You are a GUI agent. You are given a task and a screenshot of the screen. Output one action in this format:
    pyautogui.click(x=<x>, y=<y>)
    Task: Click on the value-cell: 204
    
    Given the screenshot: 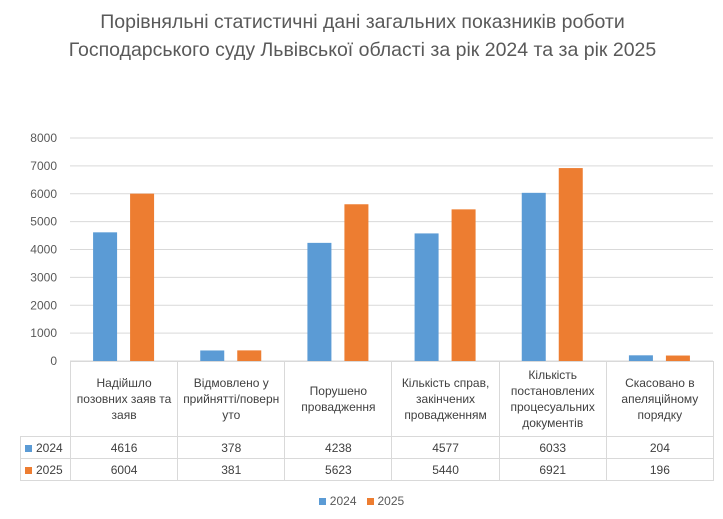 What is the action you would take?
    pyautogui.click(x=659, y=447)
    